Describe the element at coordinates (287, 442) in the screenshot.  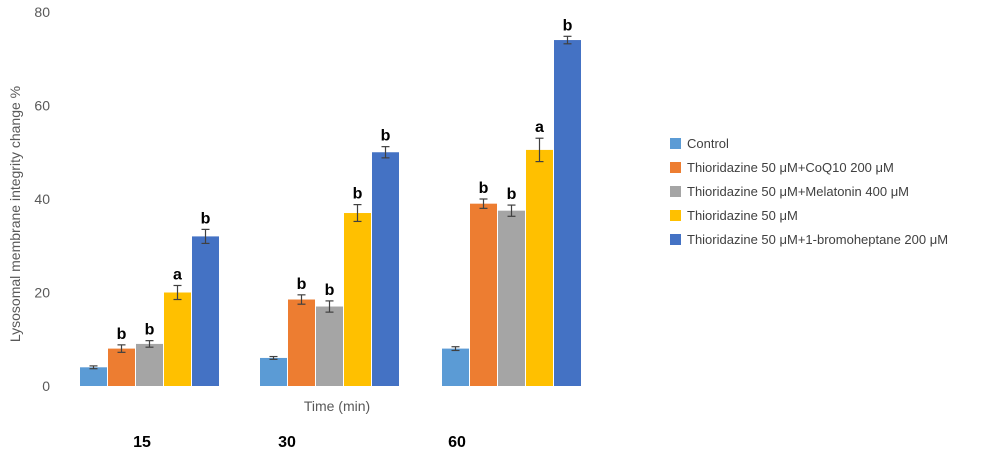
I see `category-label: 30` at that location.